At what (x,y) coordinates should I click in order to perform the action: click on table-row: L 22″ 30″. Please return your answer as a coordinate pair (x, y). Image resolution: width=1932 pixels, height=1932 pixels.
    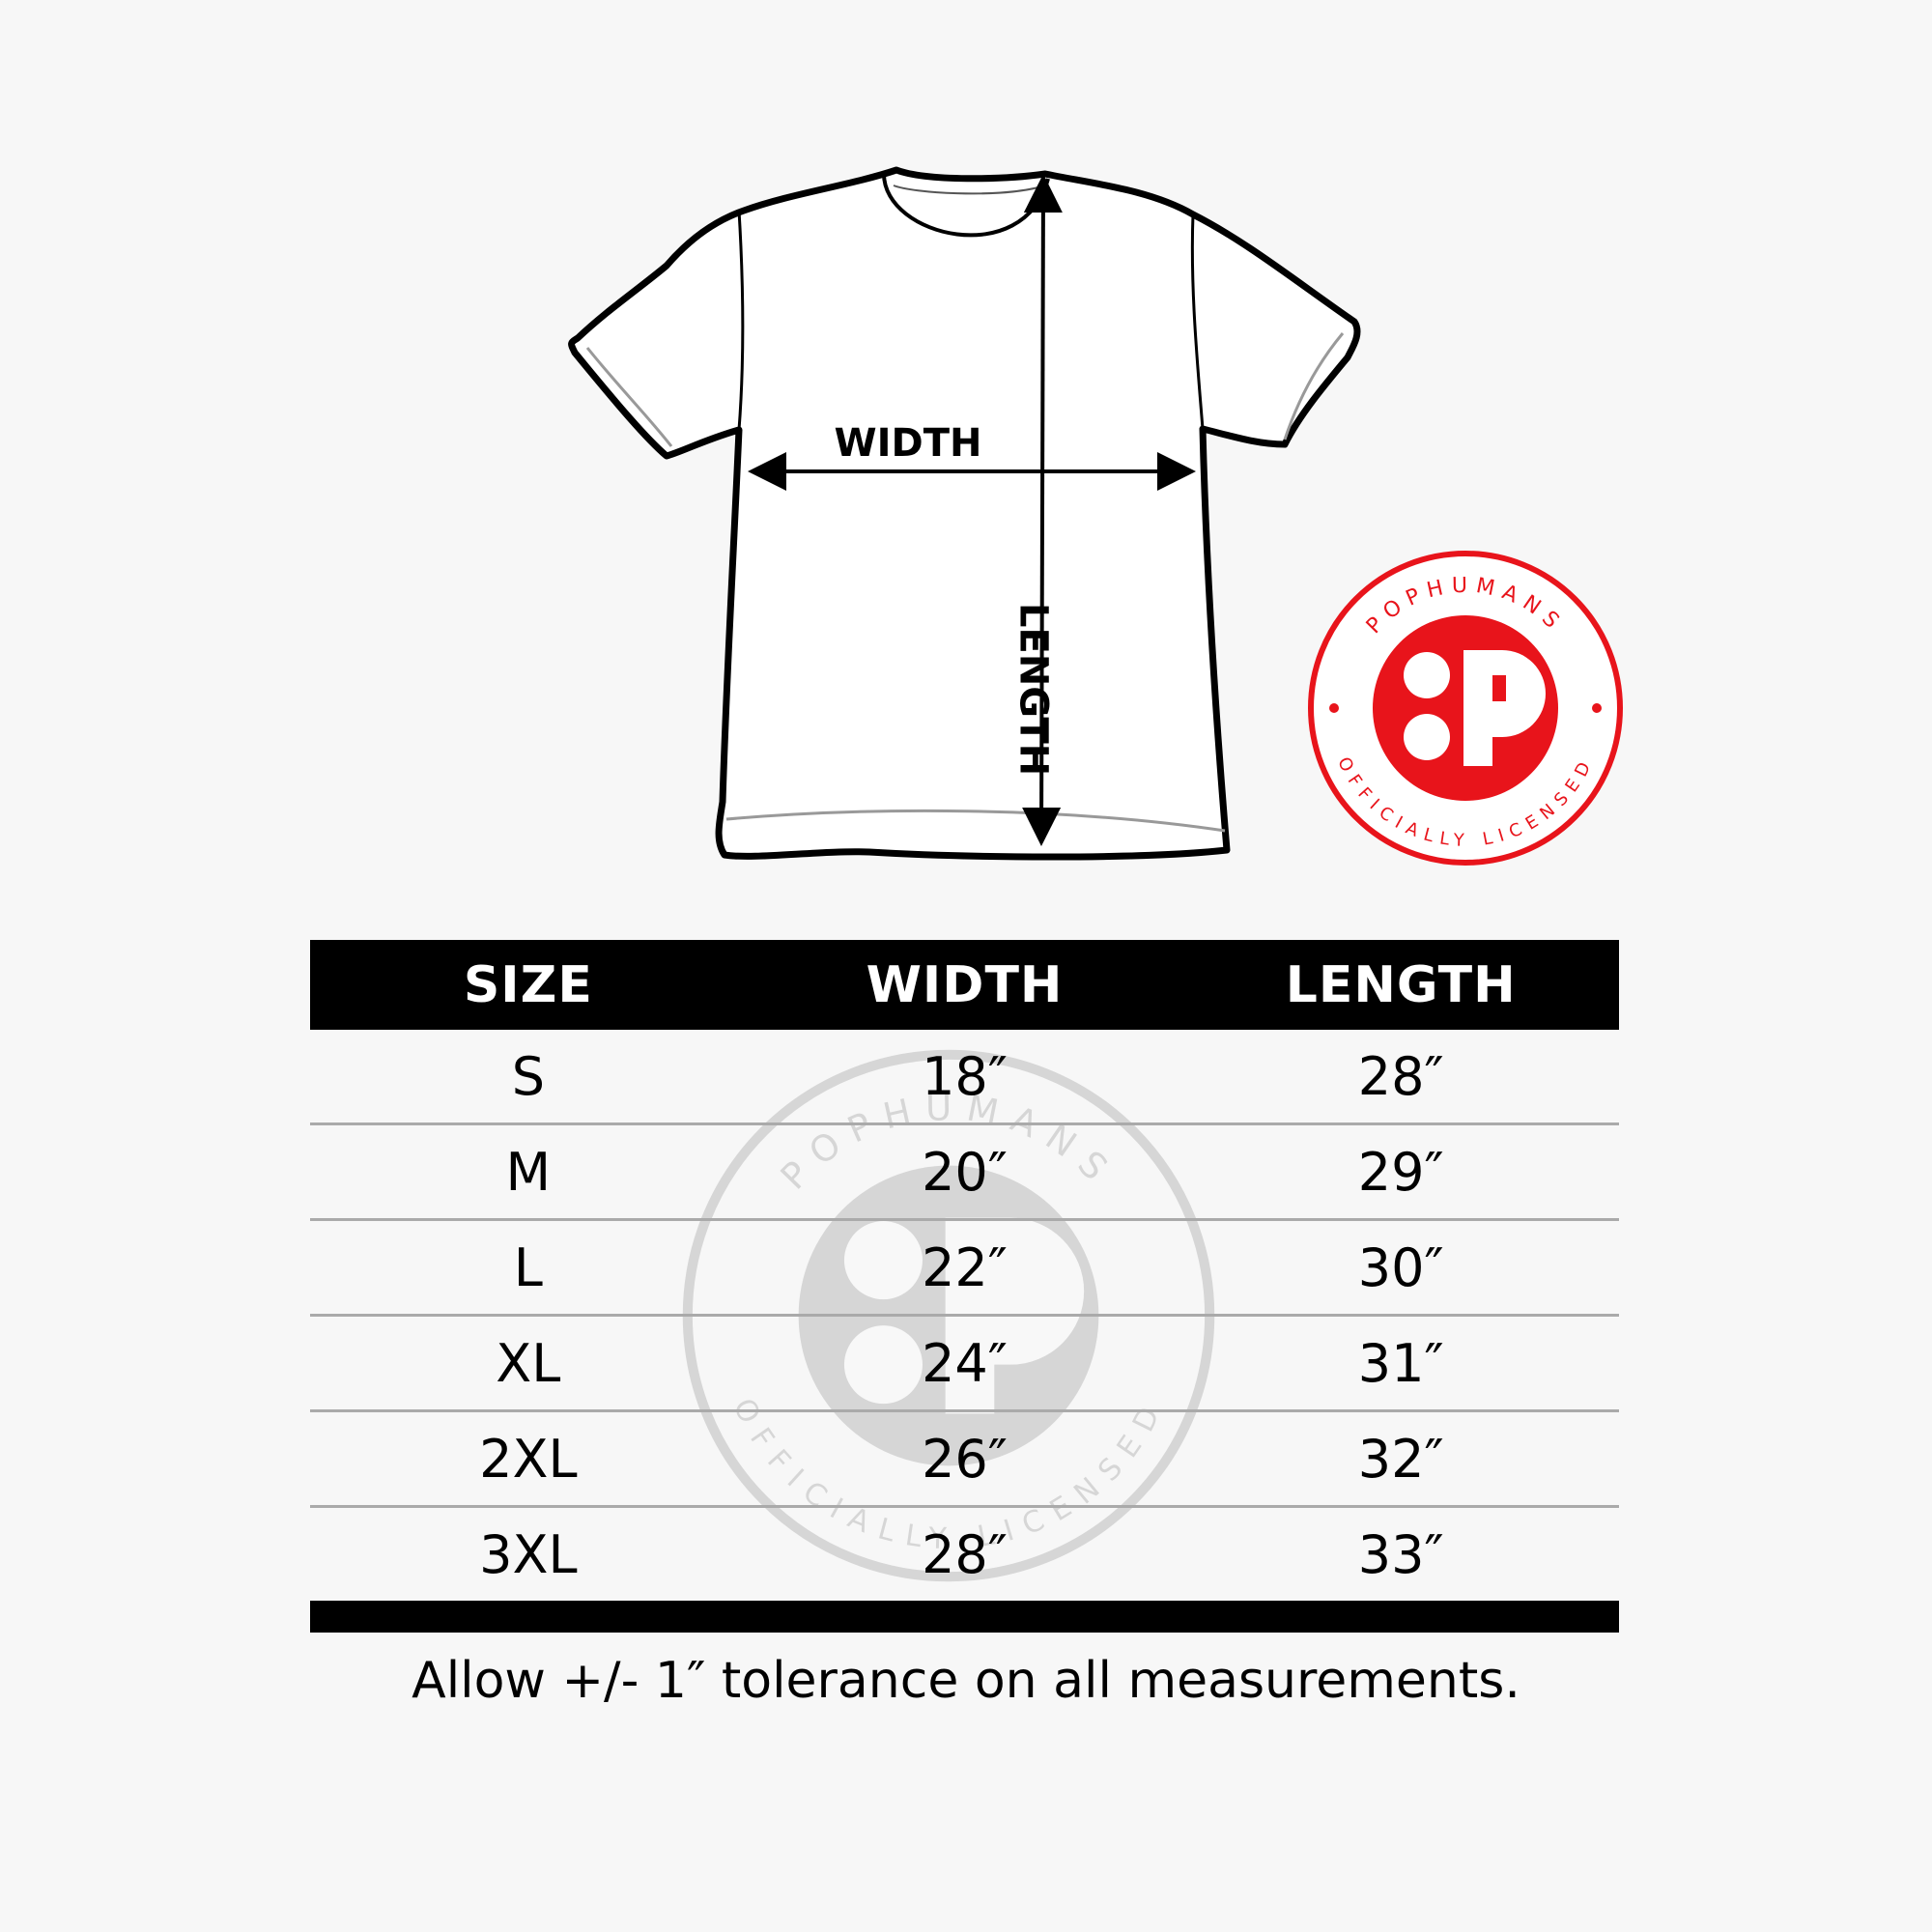
    Looking at the image, I should click on (964, 1269).